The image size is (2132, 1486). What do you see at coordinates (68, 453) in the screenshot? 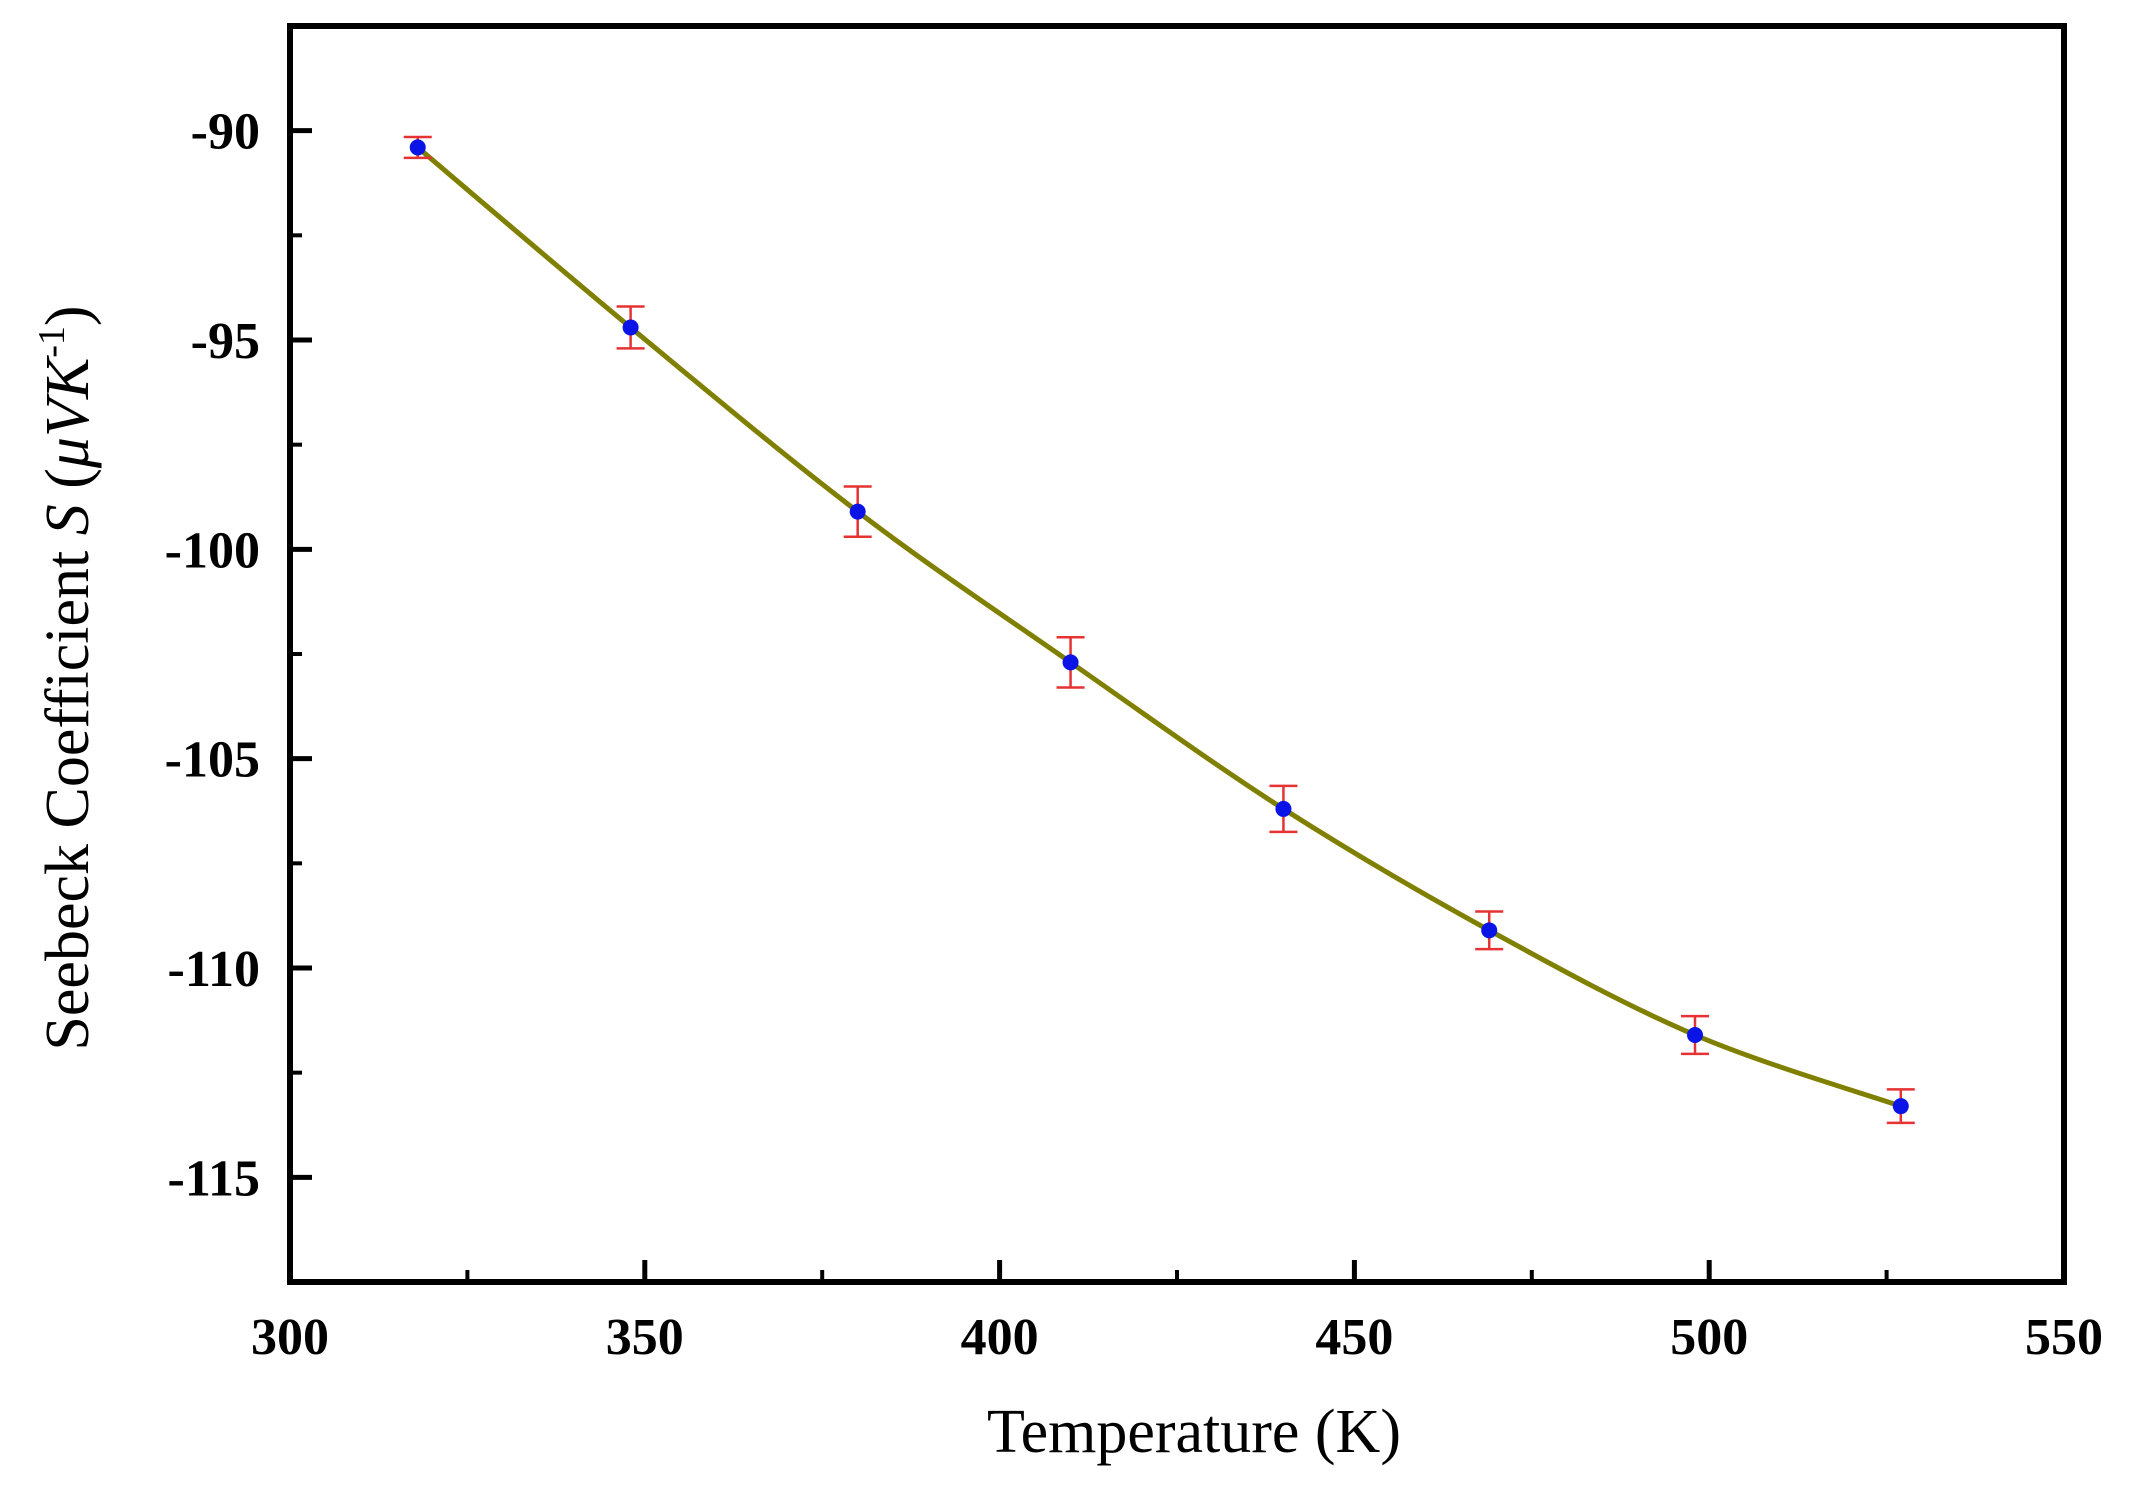
I see `y-axis-title-unit-mu: μ` at bounding box center [68, 453].